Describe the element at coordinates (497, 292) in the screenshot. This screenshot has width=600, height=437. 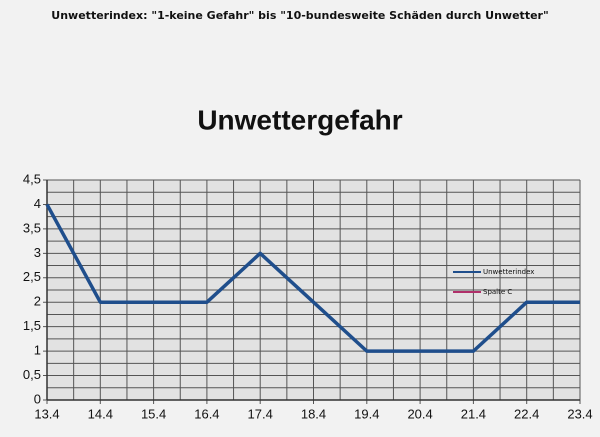
I see `legend-label: Spalte C` at that location.